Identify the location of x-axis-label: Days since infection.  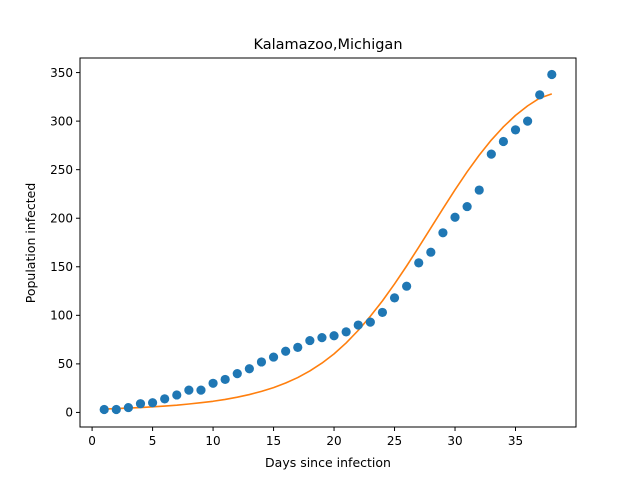
(328, 462).